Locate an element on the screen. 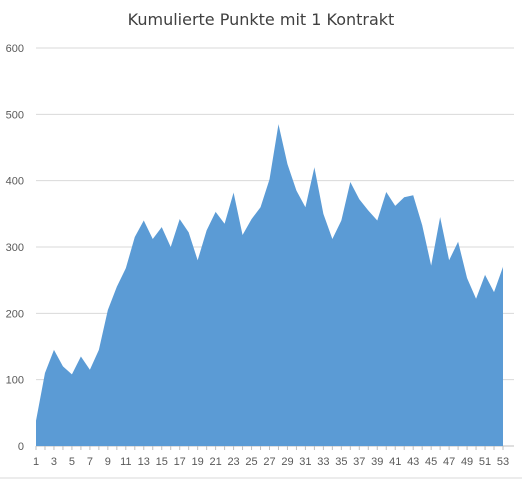  y-tick-label: 600 is located at coordinates (15, 49).